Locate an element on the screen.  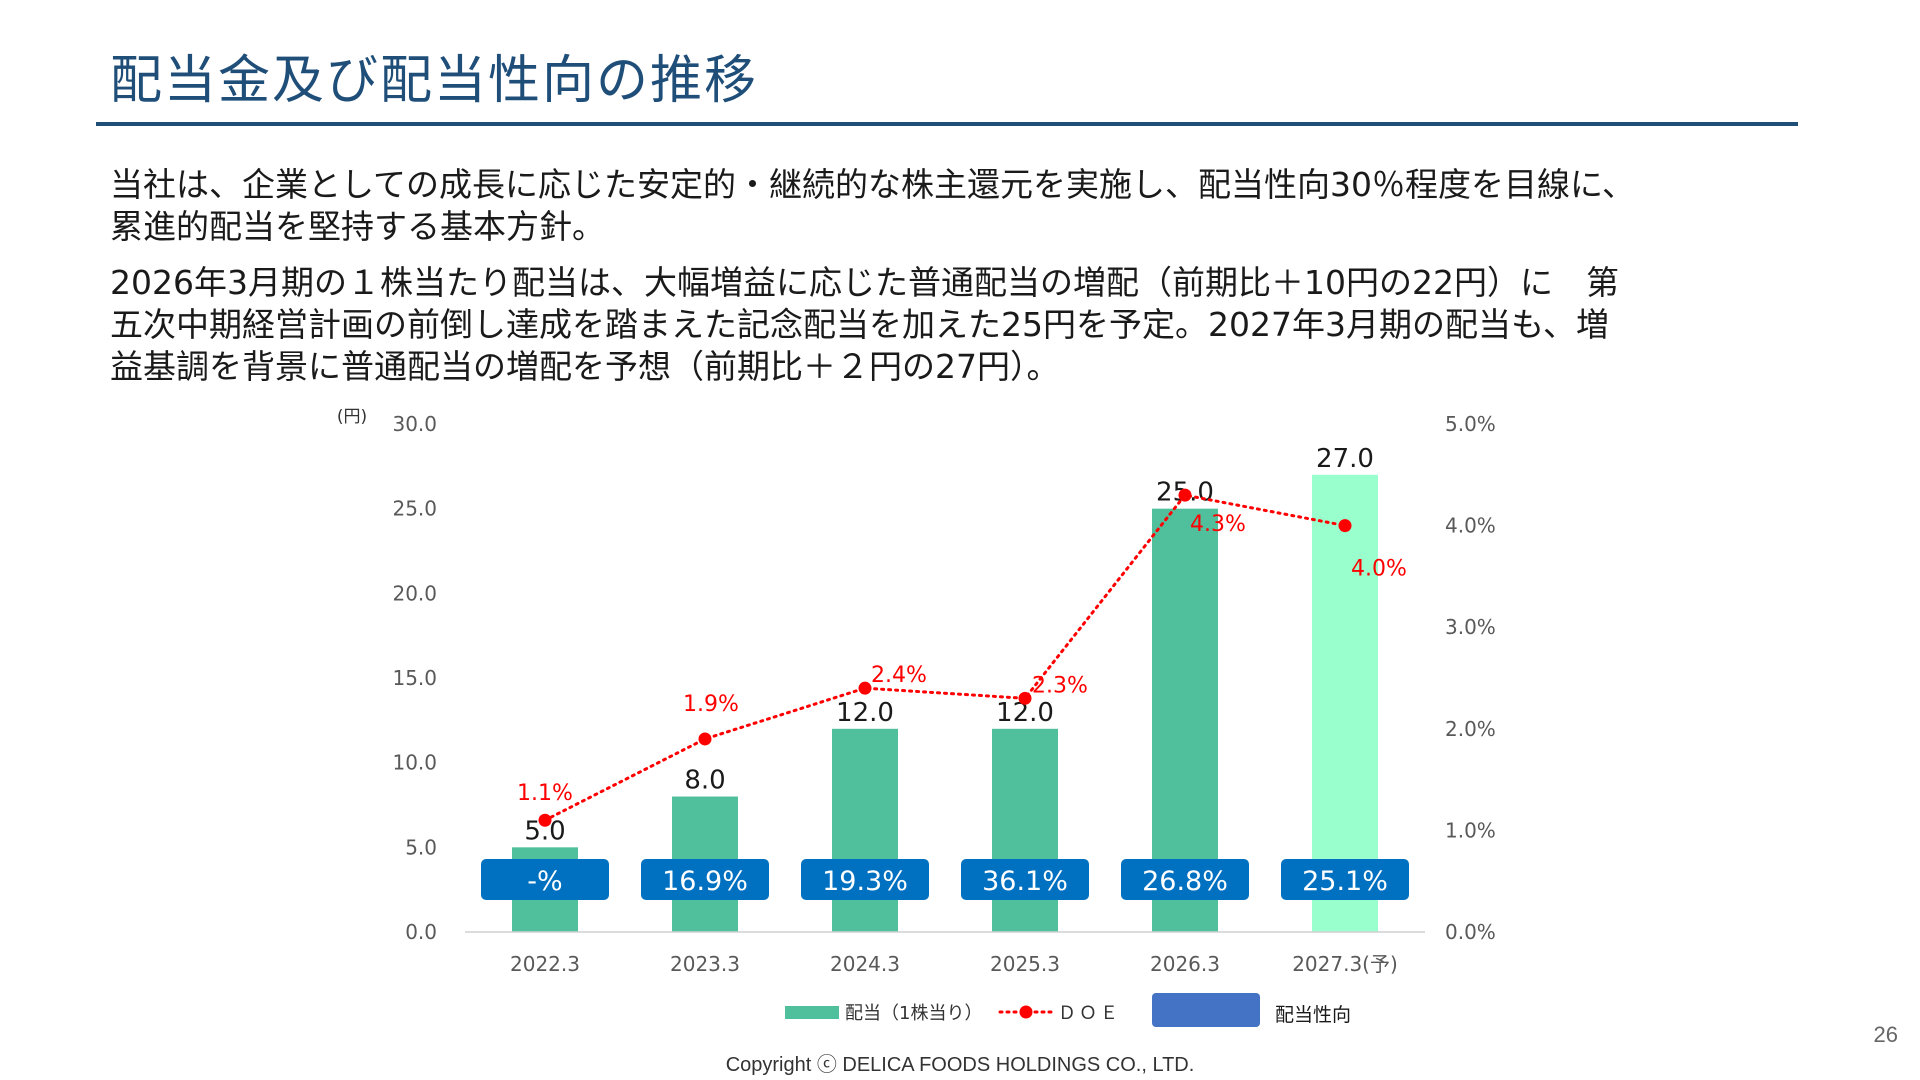
doe-label: 4.0% is located at coordinates (1379, 569).